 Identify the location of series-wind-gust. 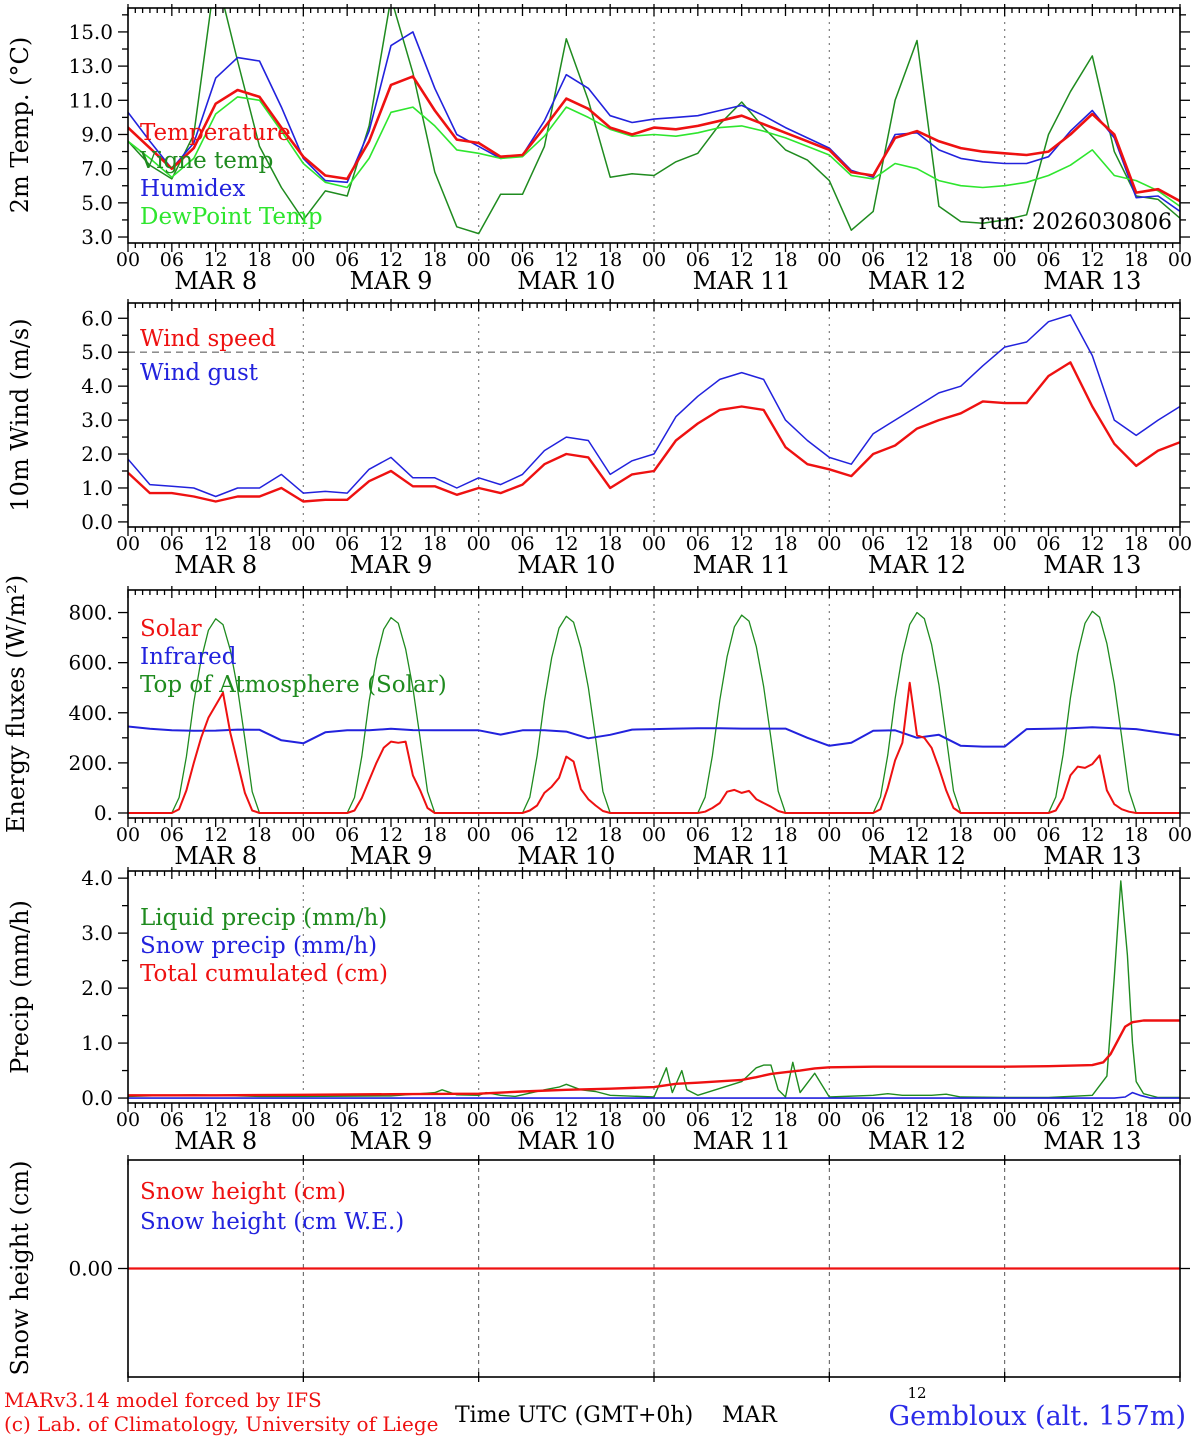
(654, 406).